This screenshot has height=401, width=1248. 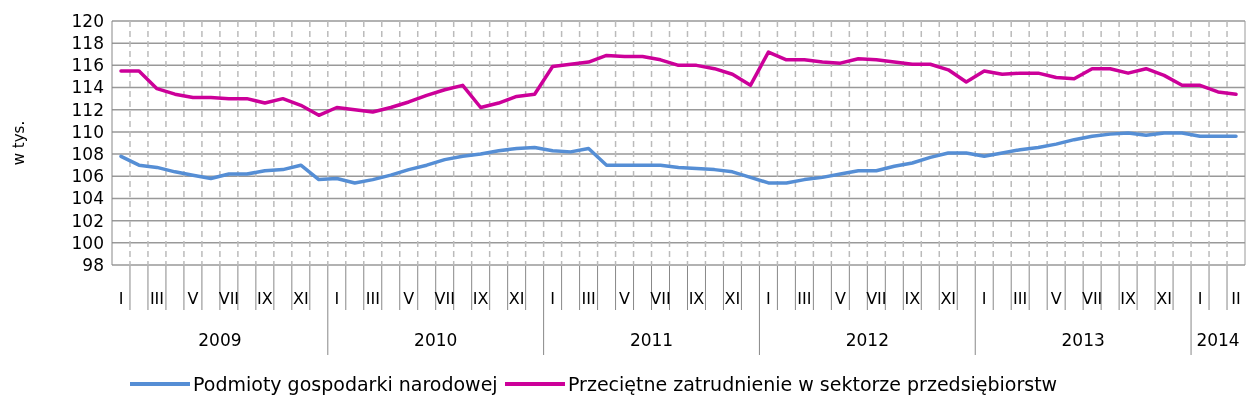 I want to click on text: 2009, so click(x=220, y=340).